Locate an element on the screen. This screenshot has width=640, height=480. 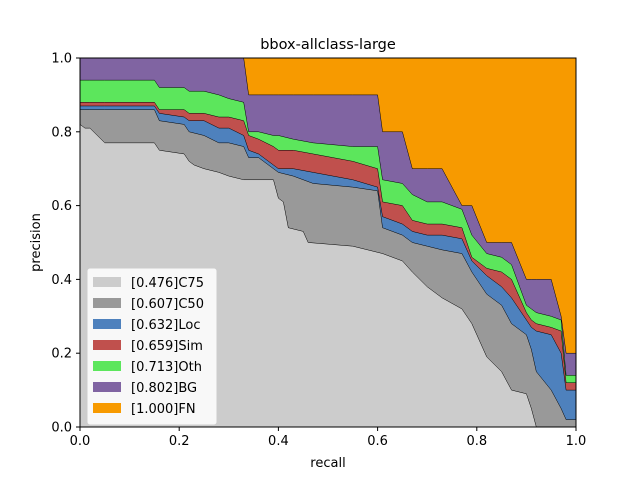
y-tick-label: 0.4 is located at coordinates (61, 280).